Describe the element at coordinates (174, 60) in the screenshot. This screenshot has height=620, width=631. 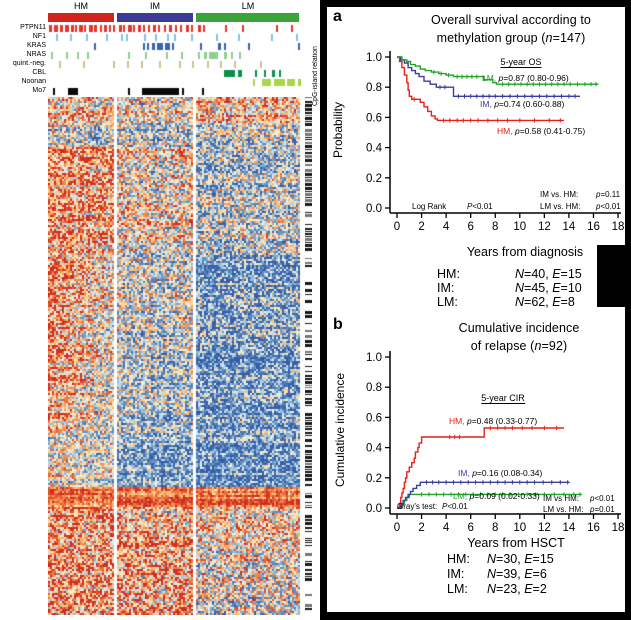
I see `mutation-track-canvas` at that location.